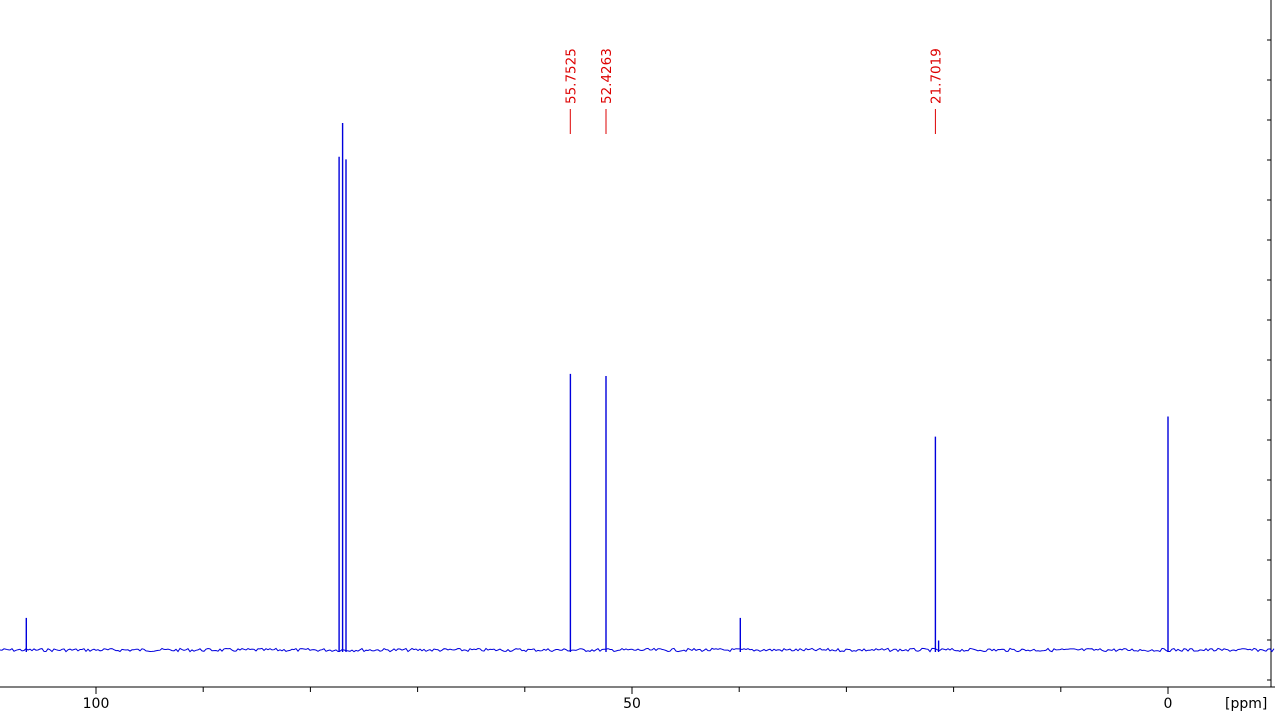 Image resolution: width=1275 pixels, height=714 pixels. I want to click on spectrum-baseline, so click(637, 650).